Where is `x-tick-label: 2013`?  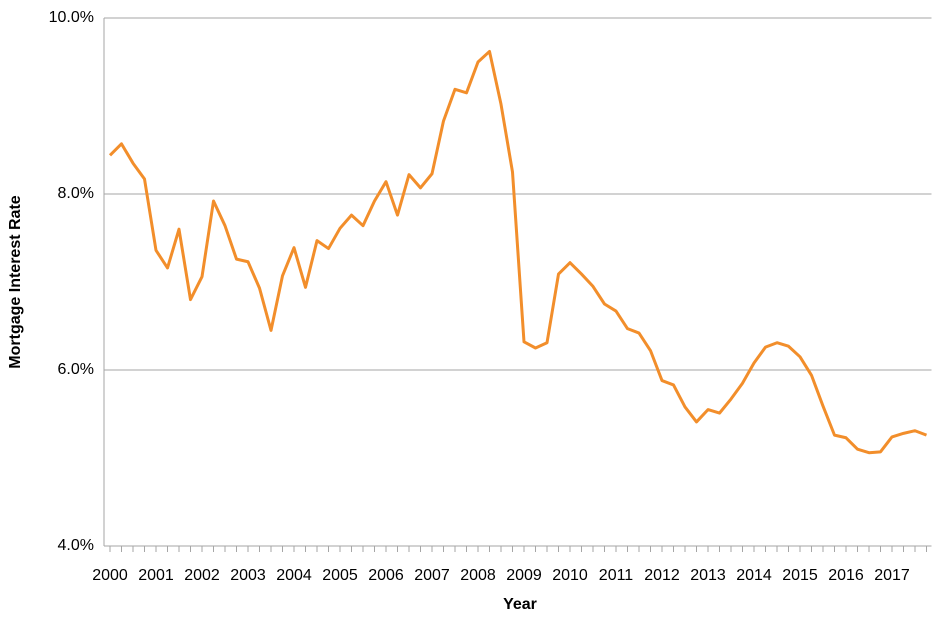
x-tick-label: 2013 is located at coordinates (708, 575).